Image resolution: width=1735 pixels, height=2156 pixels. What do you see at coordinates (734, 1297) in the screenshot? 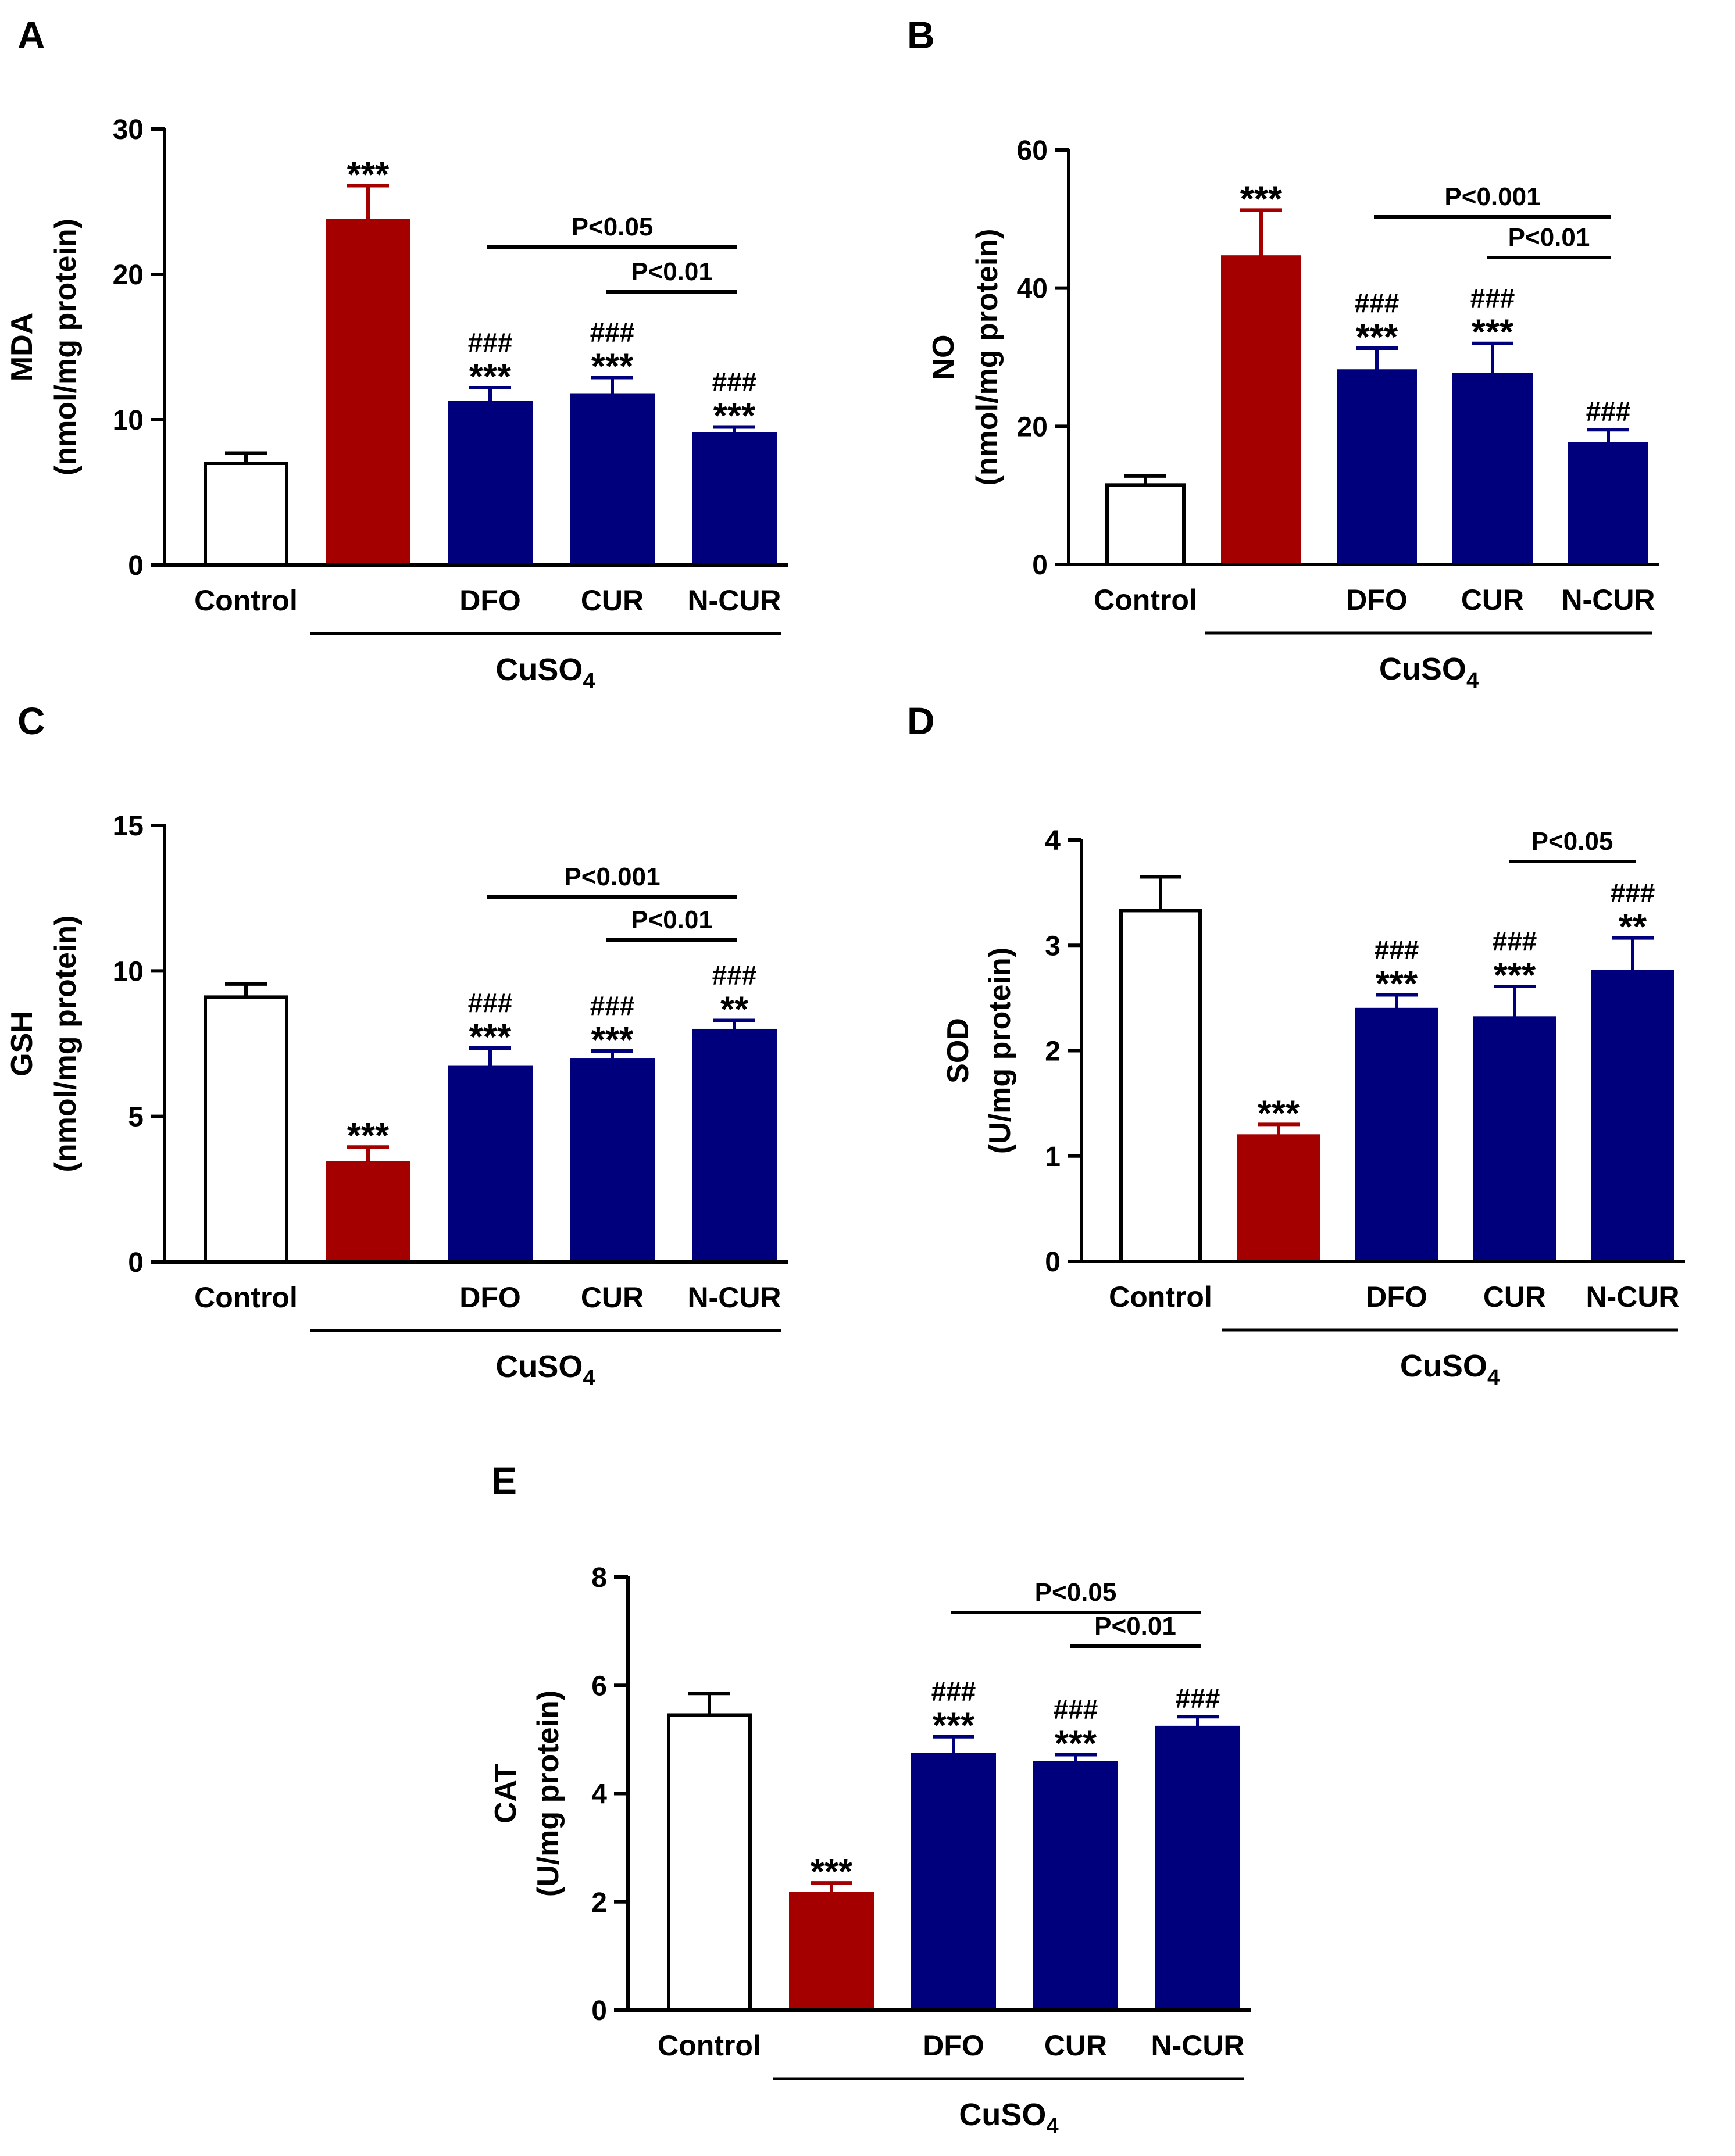
I see `panel-c-category-label-4: N-CUR` at bounding box center [734, 1297].